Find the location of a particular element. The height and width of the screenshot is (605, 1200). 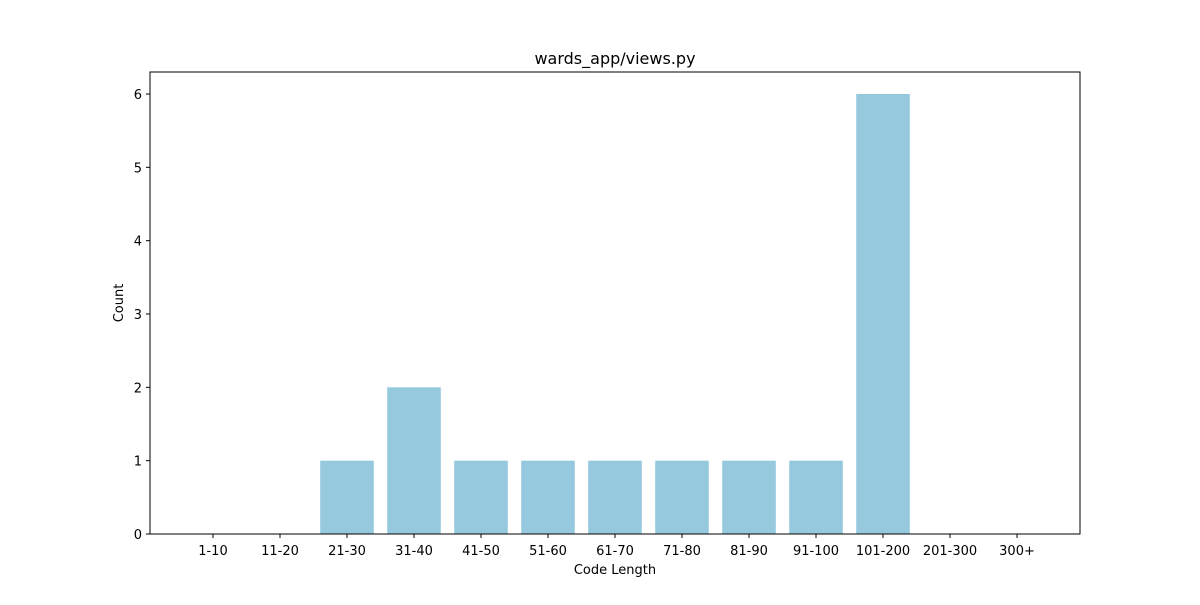

x-tick-label: 71-80 is located at coordinates (682, 551).